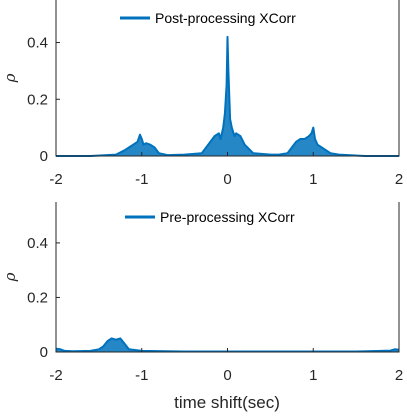 This screenshot has height=416, width=407. Describe the element at coordinates (141, 179) in the screenshot. I see `top-xtick-label-1: -1` at that location.